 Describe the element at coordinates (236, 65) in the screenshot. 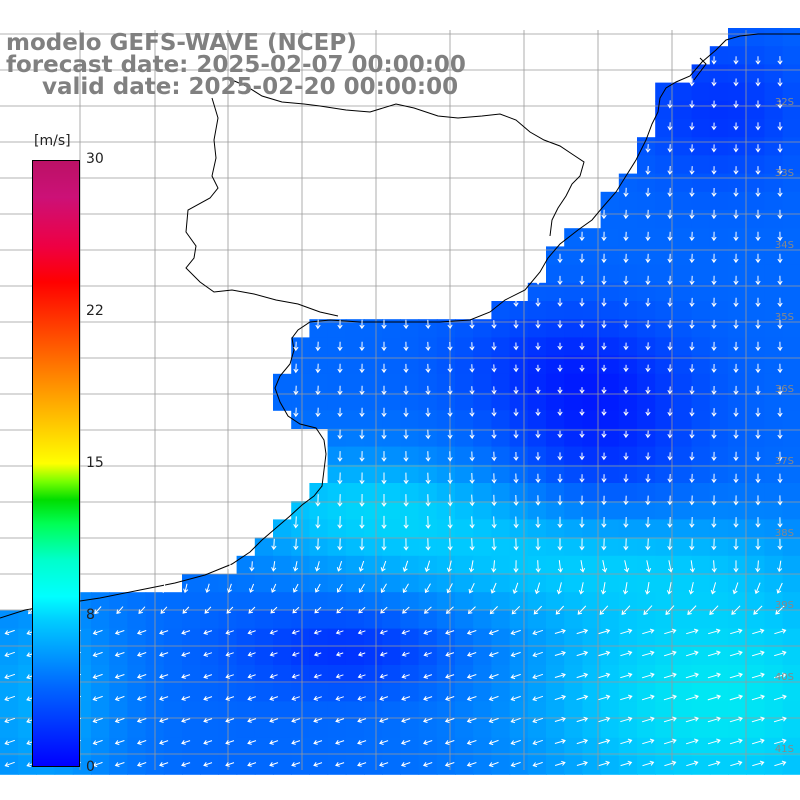

I see `forecast-date: forecast date: 2025-02-07 00:00:00` at that location.